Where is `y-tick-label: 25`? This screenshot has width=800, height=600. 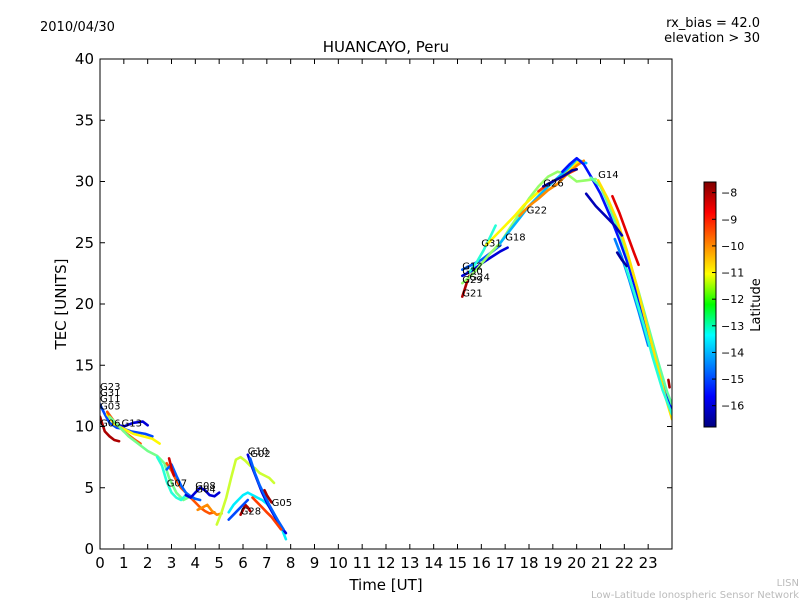
y-tick-label: 25 is located at coordinates (84, 243).